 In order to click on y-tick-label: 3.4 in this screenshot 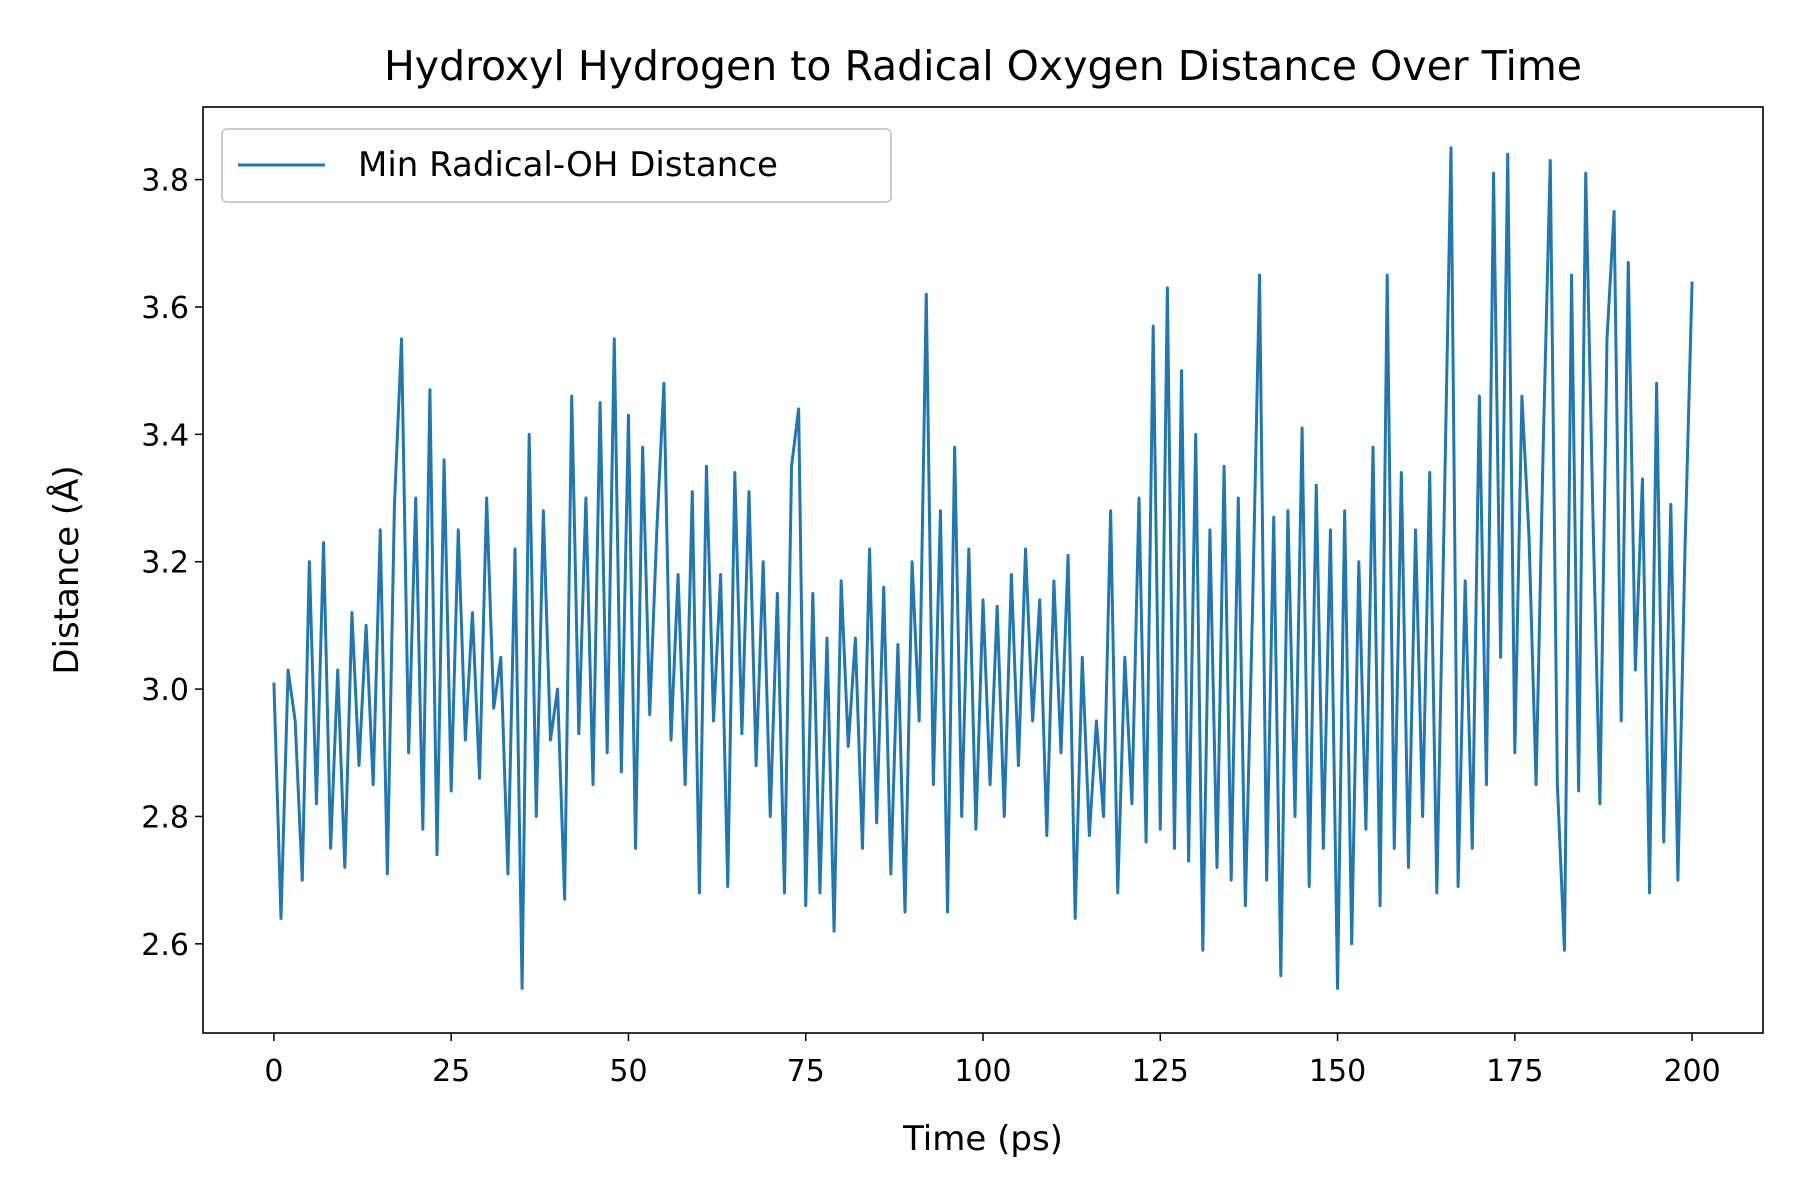, I will do `click(165, 435)`.